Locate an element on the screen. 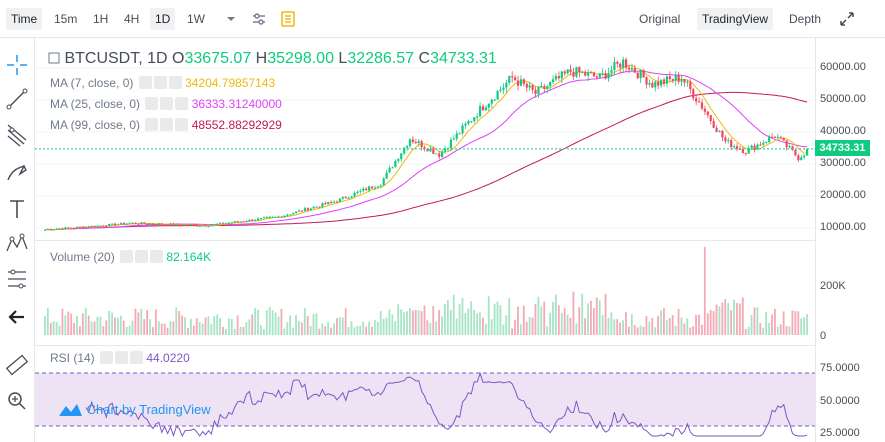  interval-1w: 1W is located at coordinates (196, 19).